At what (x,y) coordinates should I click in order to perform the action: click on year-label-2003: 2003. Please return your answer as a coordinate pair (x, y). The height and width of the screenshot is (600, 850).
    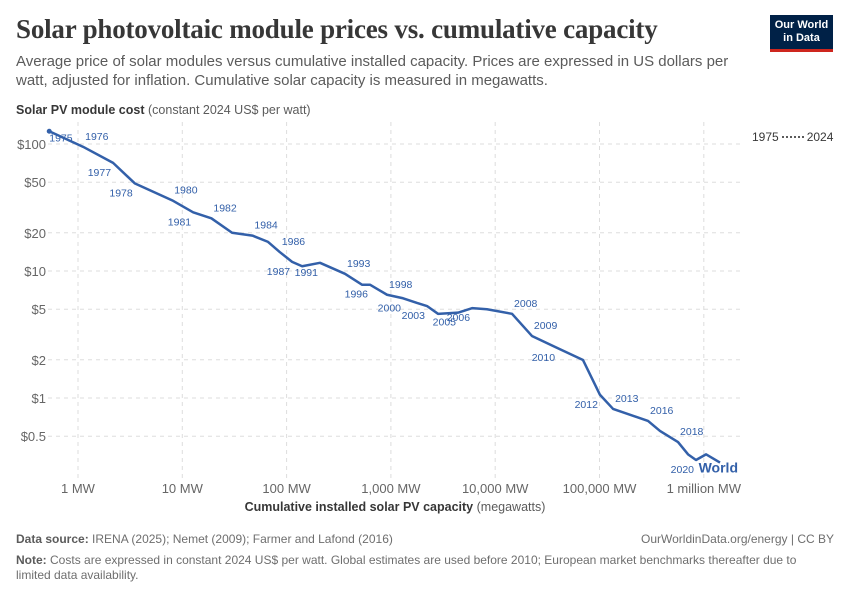
    Looking at the image, I should click on (414, 316).